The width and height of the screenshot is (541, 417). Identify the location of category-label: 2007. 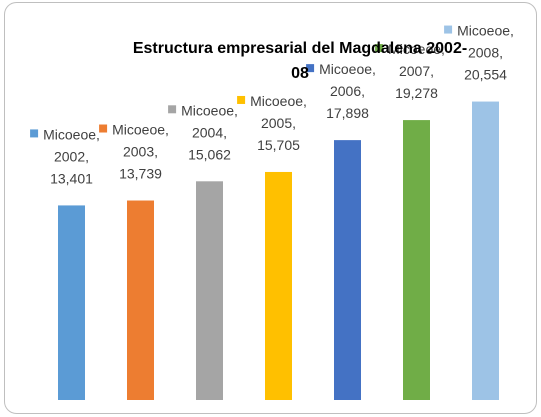
(414, 71).